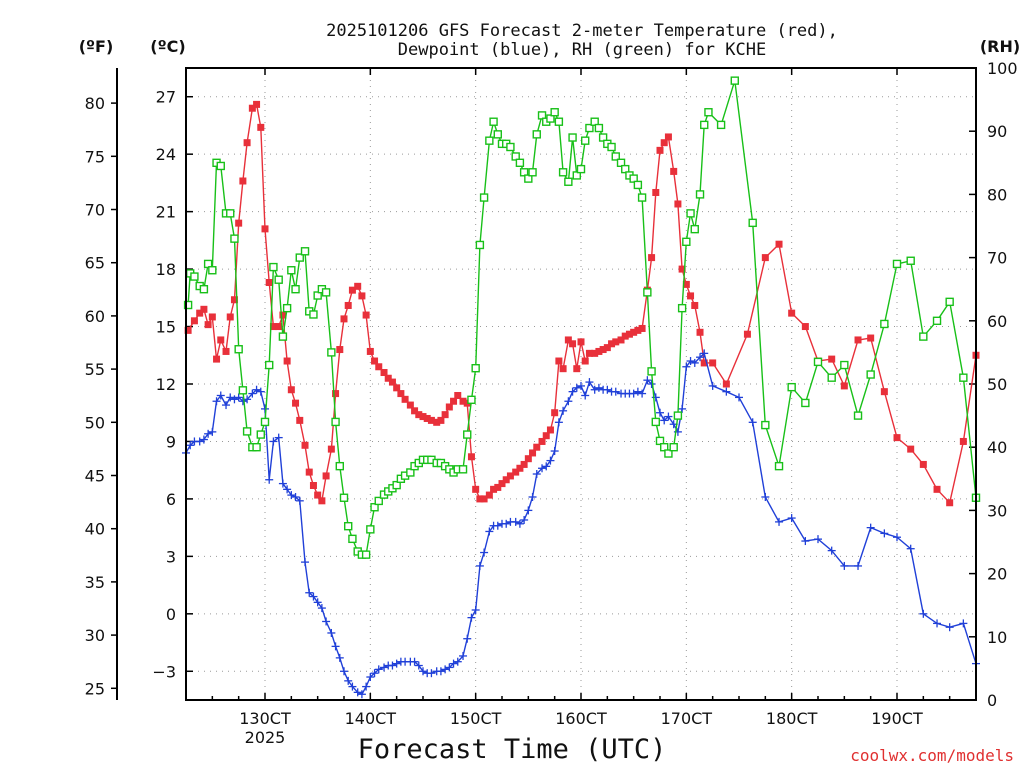 The width and height of the screenshot is (1024, 768). What do you see at coordinates (997, 510) in the screenshot?
I see `rh-tick-label: 30` at bounding box center [997, 510].